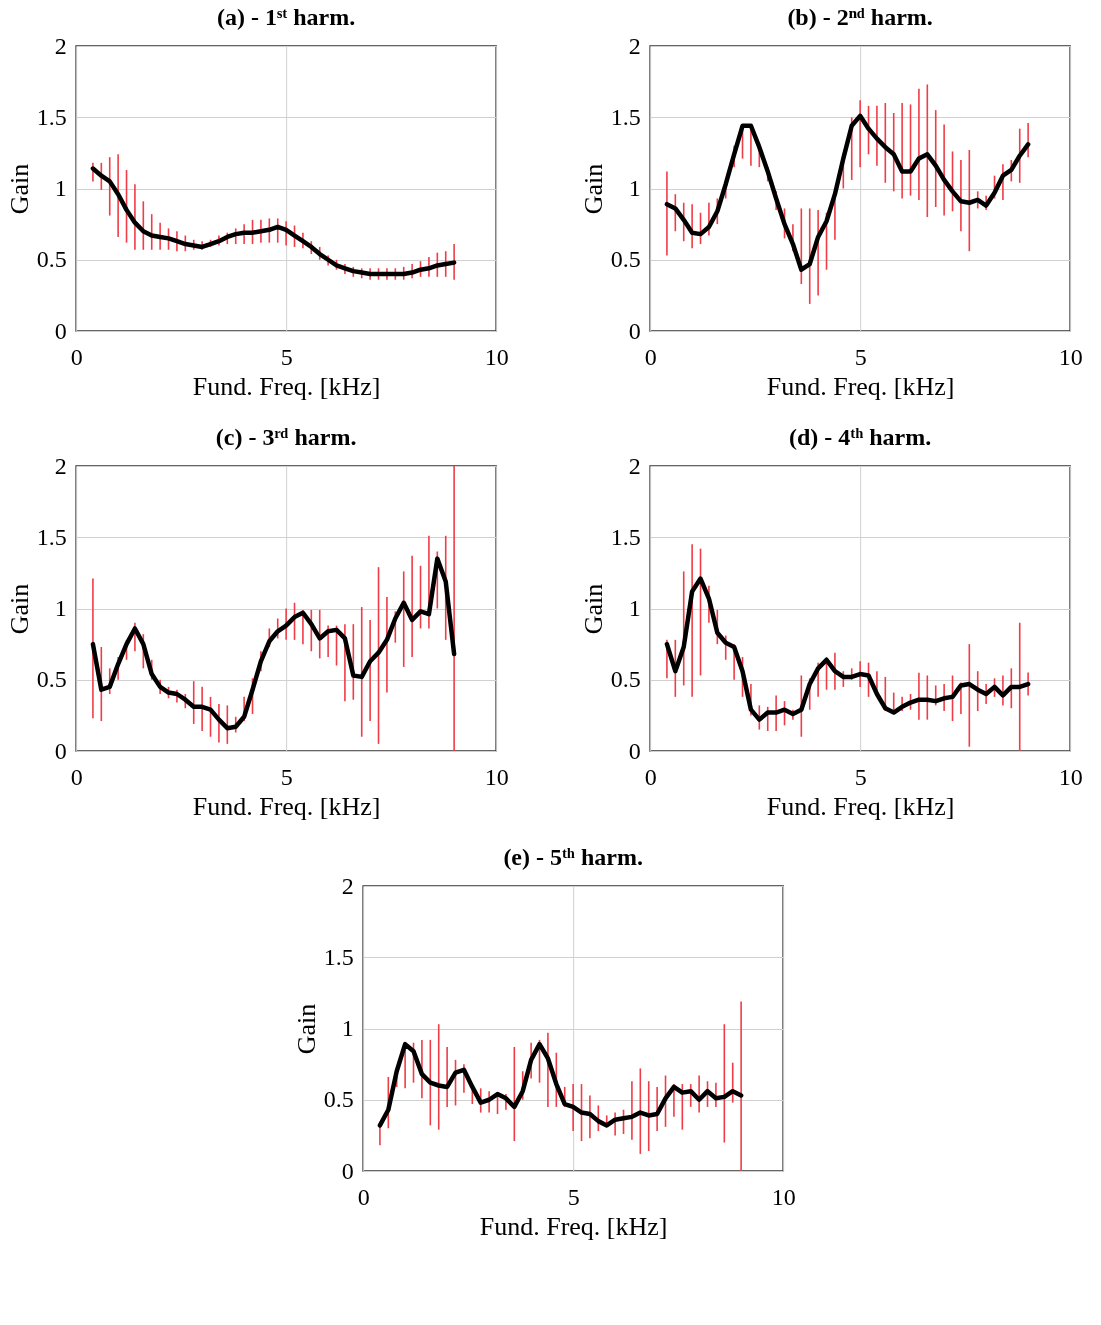 Image resolution: width=1101 pixels, height=1325 pixels. What do you see at coordinates (860, 437) in the screenshot?
I see `chart-title: (d) - 4ᵗʰ harm.` at bounding box center [860, 437].